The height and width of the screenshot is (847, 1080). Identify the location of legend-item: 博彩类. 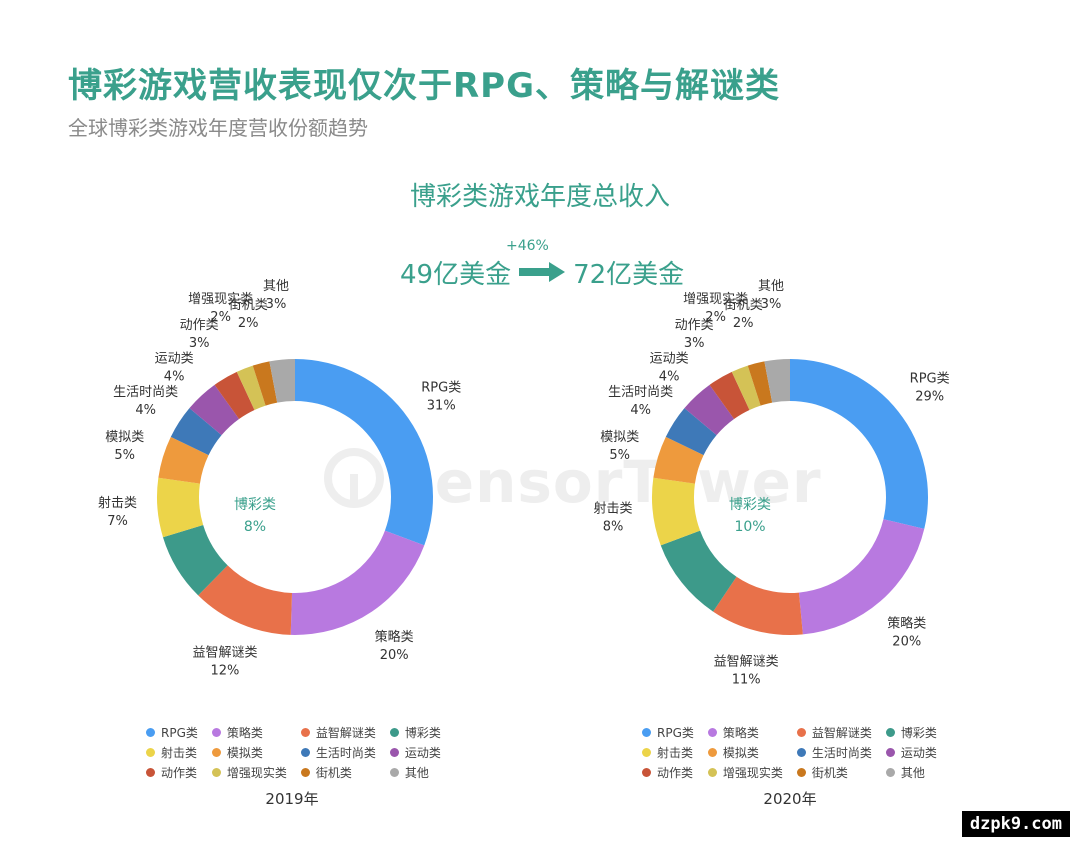
(911, 732).